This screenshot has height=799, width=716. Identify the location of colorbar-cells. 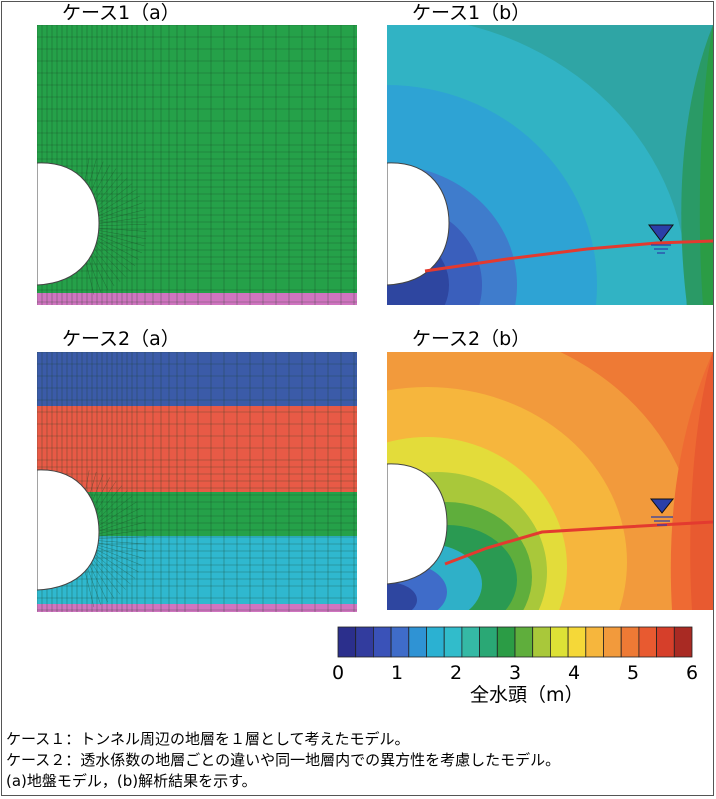
(515, 642).